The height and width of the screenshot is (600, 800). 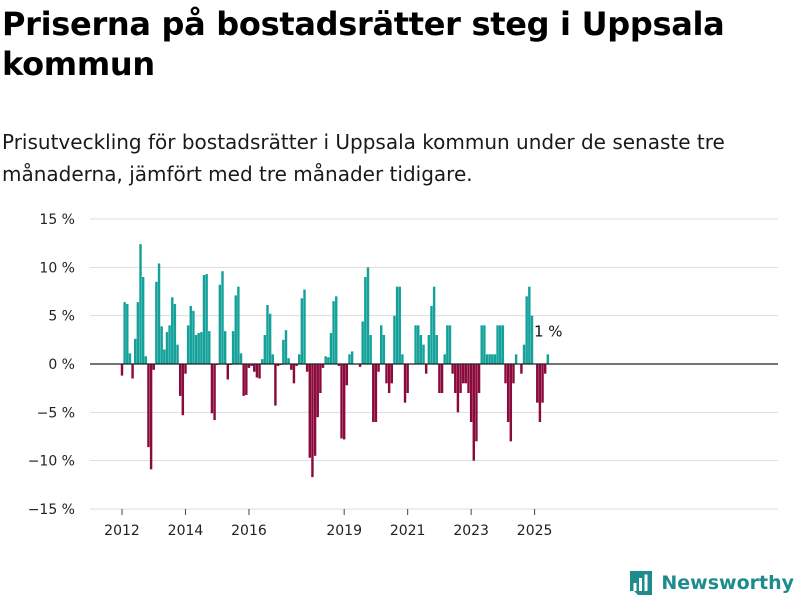 What do you see at coordinates (727, 583) in the screenshot?
I see `brand-name: Newsworthy` at bounding box center [727, 583].